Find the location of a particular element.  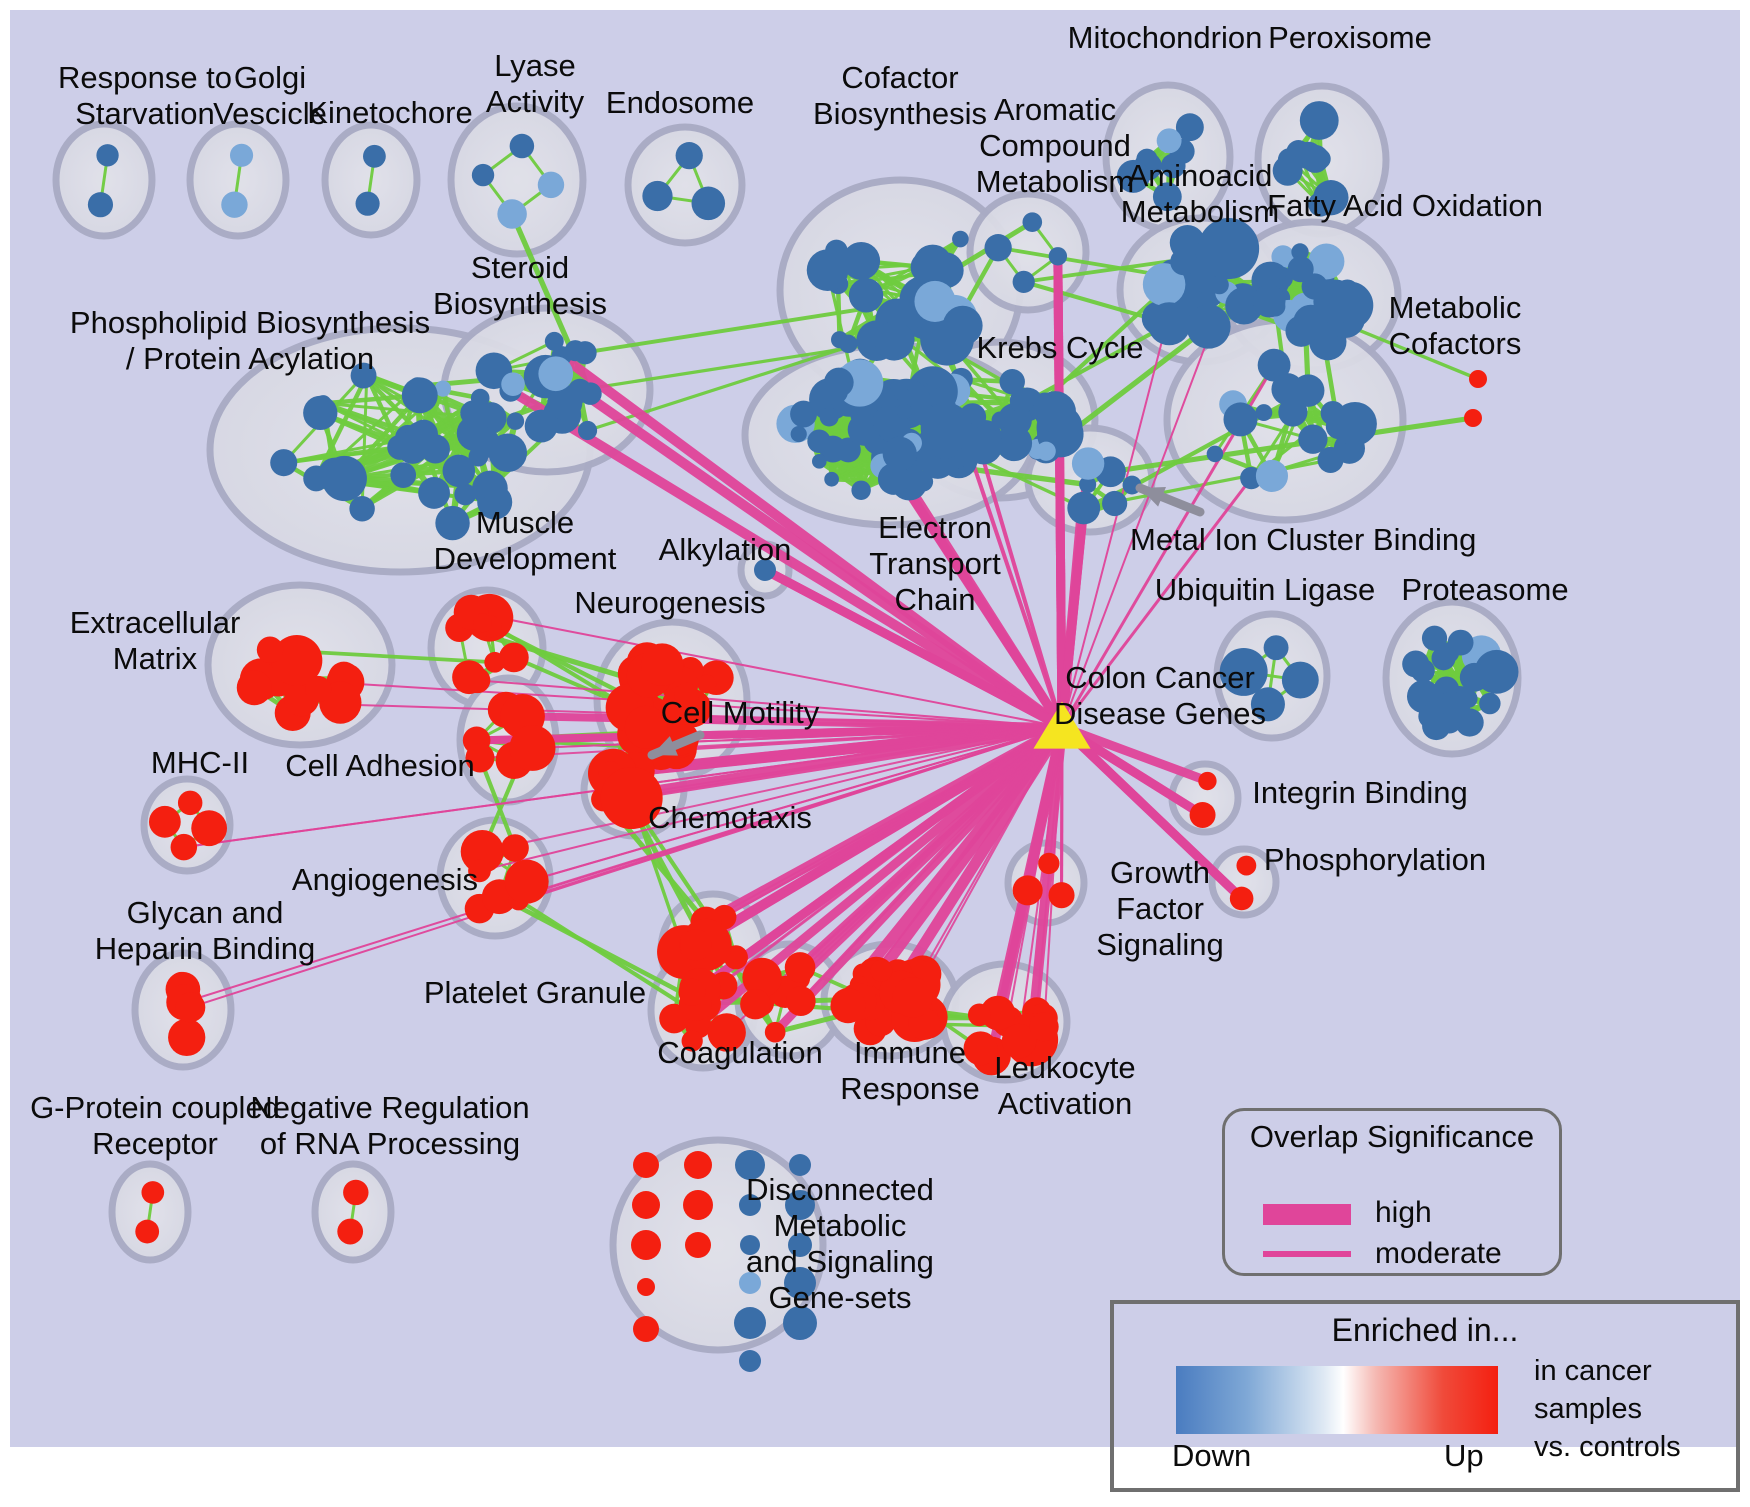

hub-triangle is located at coordinates (1062, 725).